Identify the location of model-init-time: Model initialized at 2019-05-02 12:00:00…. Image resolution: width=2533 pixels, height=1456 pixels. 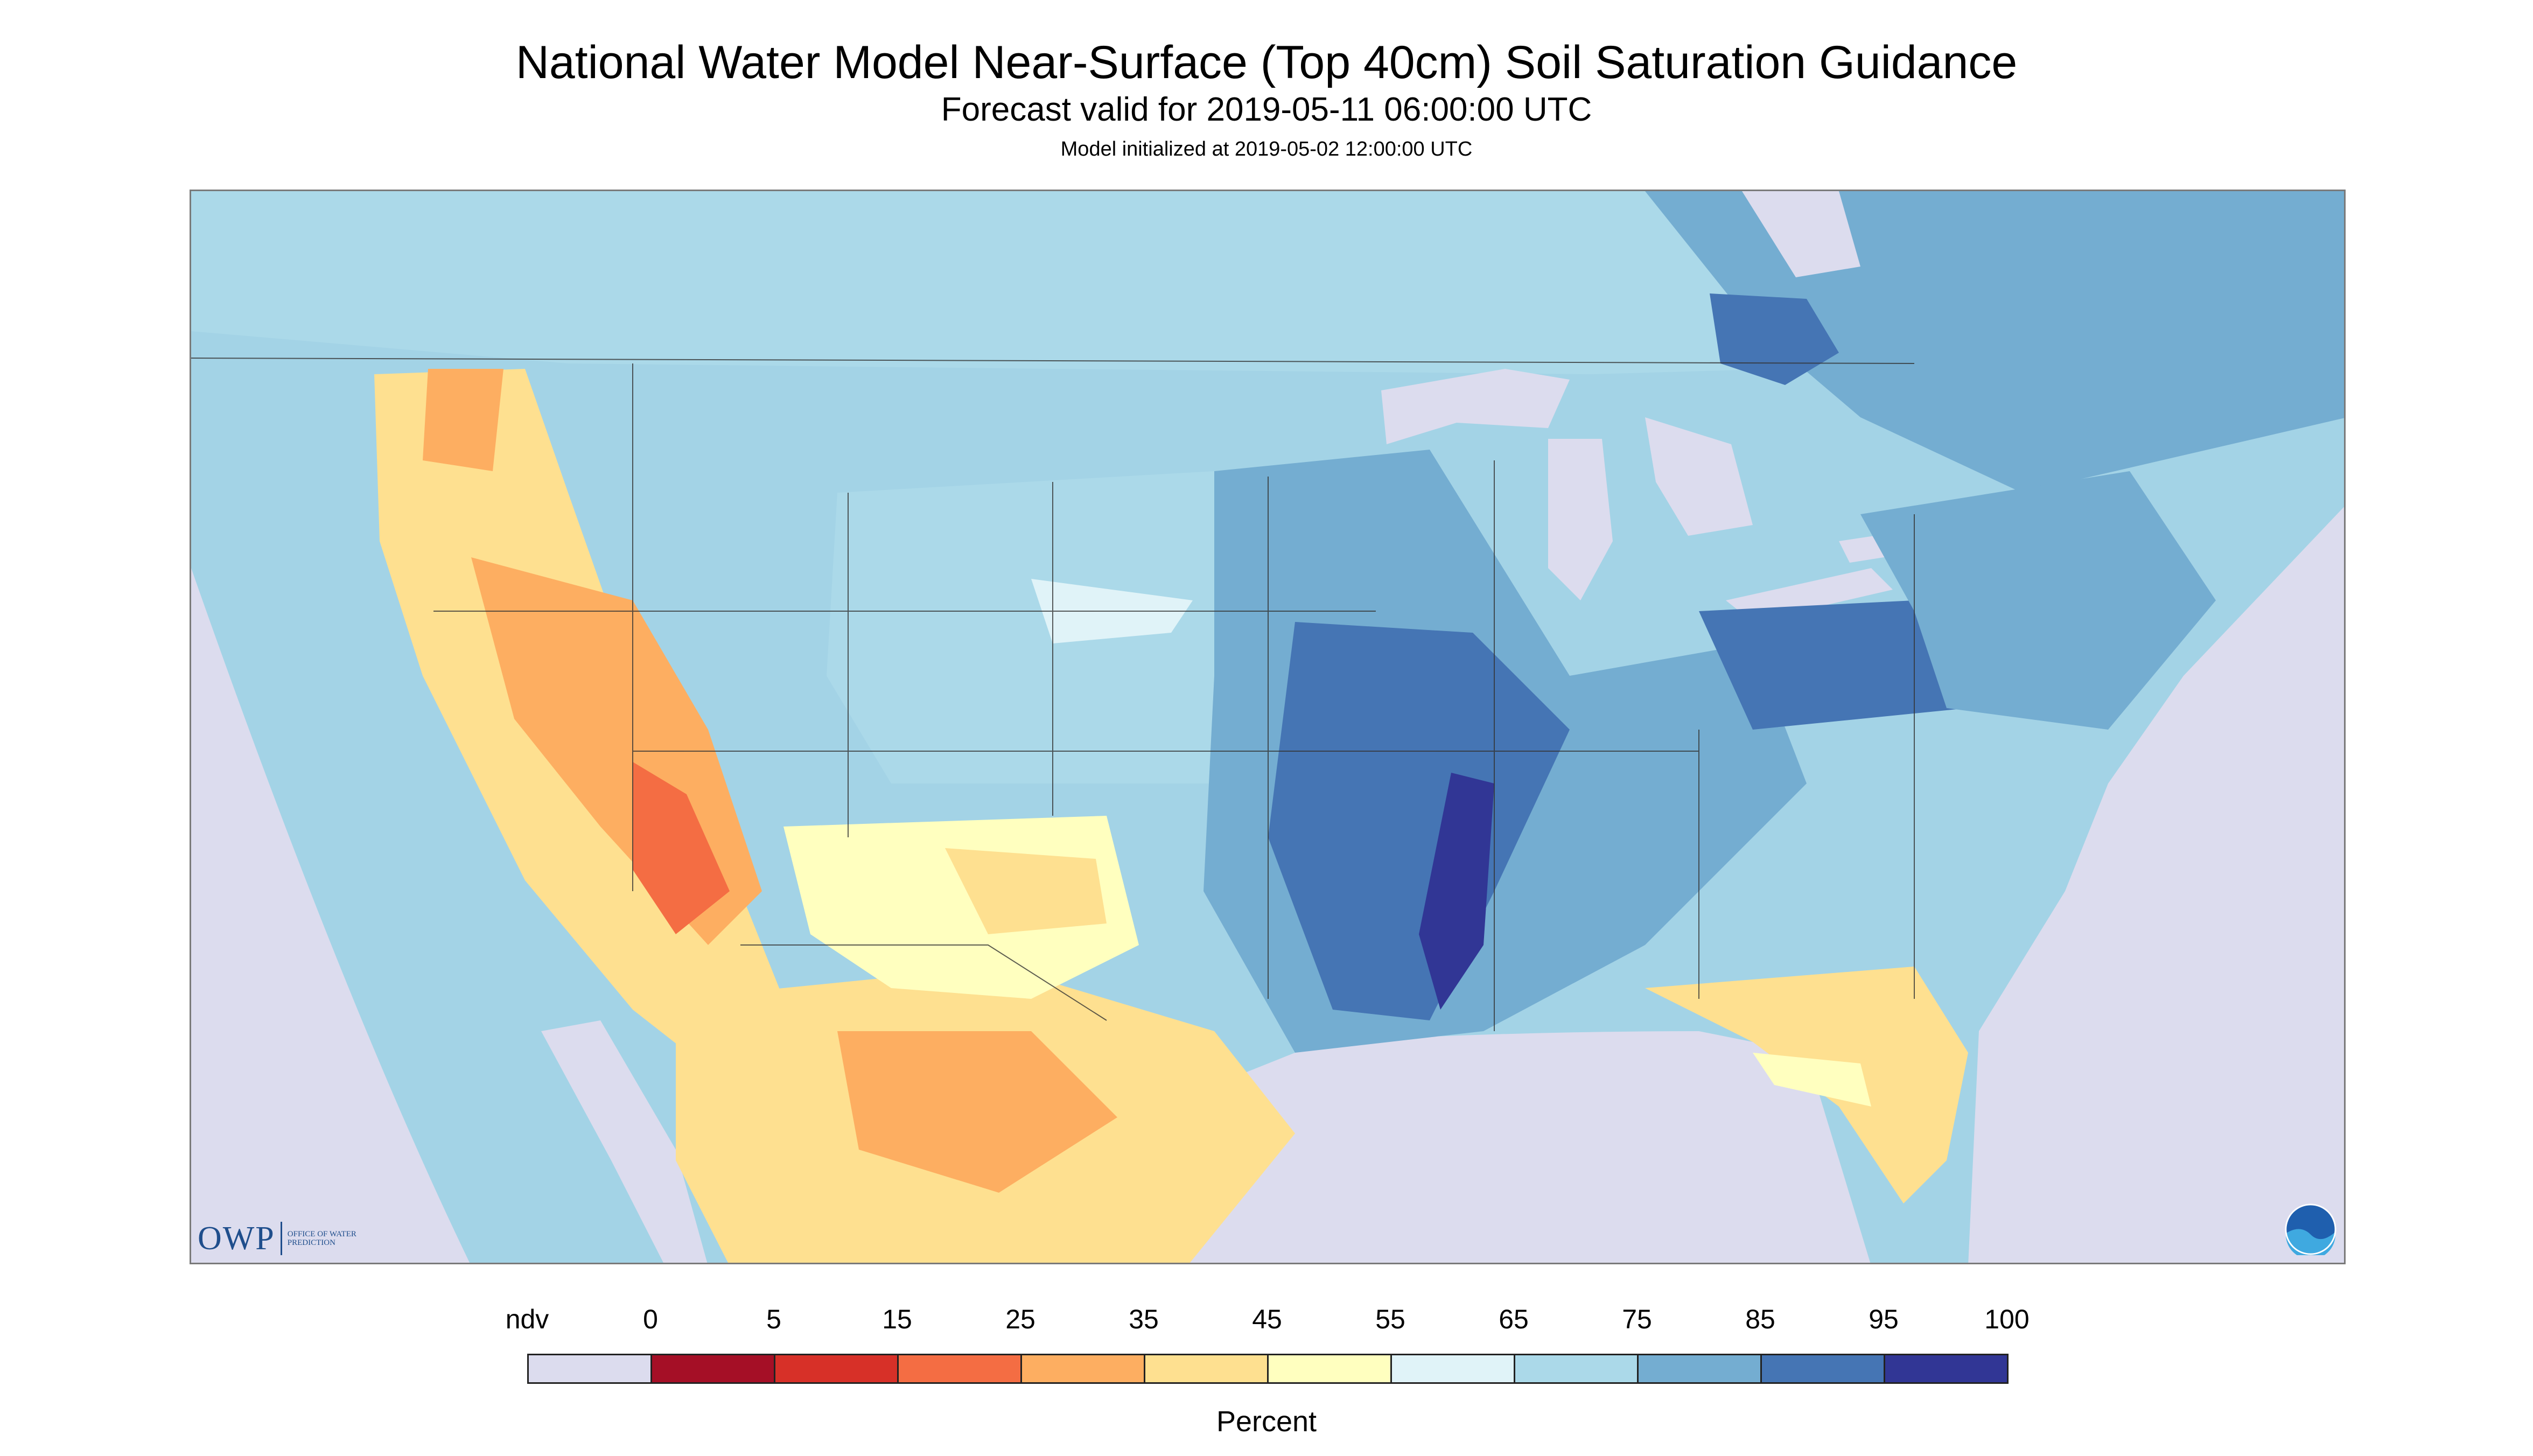
(1266, 149).